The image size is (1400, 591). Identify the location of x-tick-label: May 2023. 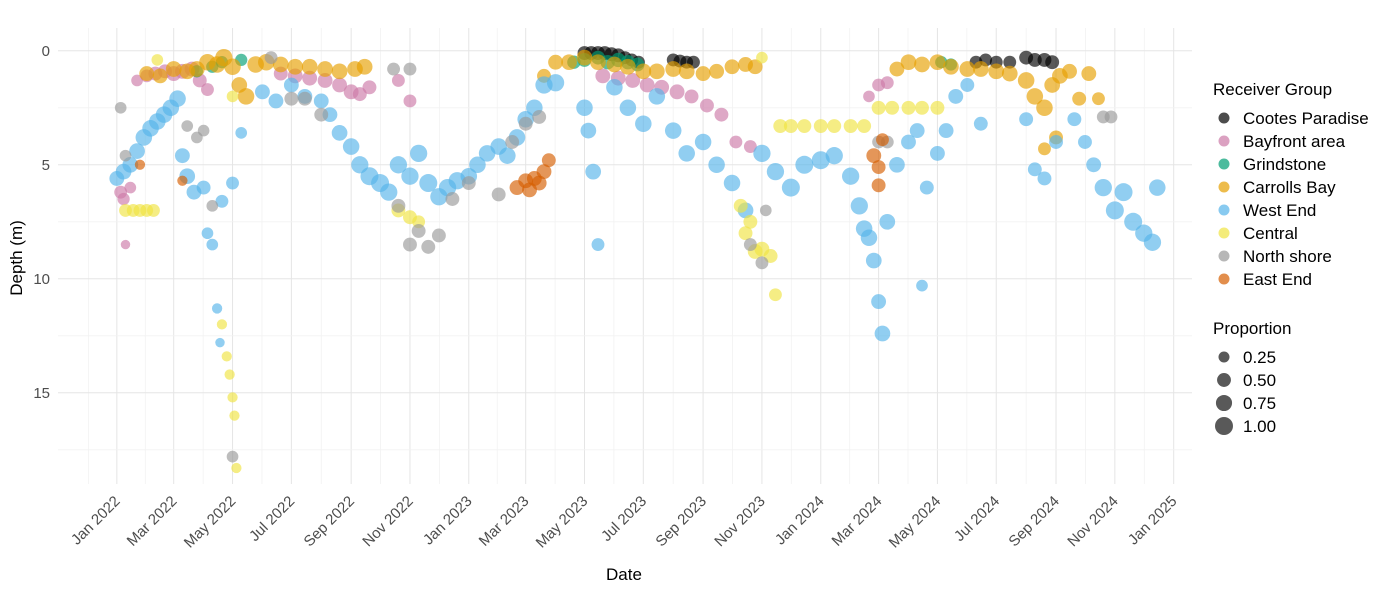
(562, 522).